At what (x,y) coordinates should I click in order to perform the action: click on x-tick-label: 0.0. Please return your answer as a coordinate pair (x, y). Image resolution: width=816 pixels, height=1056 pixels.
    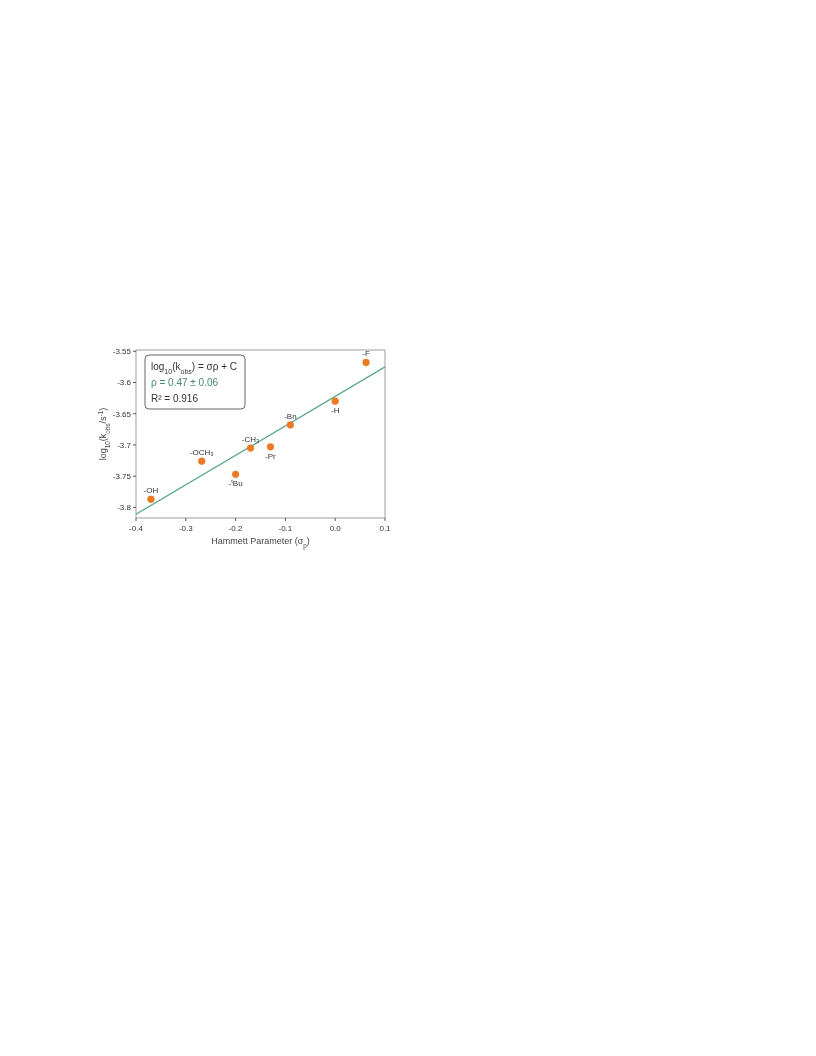
    Looking at the image, I should click on (335, 528).